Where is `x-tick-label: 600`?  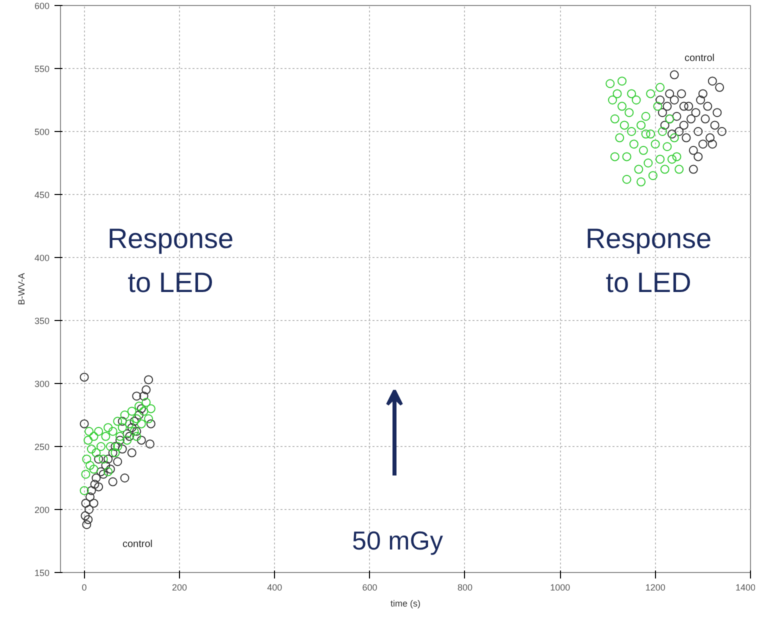
x-tick-label: 600 is located at coordinates (370, 587).